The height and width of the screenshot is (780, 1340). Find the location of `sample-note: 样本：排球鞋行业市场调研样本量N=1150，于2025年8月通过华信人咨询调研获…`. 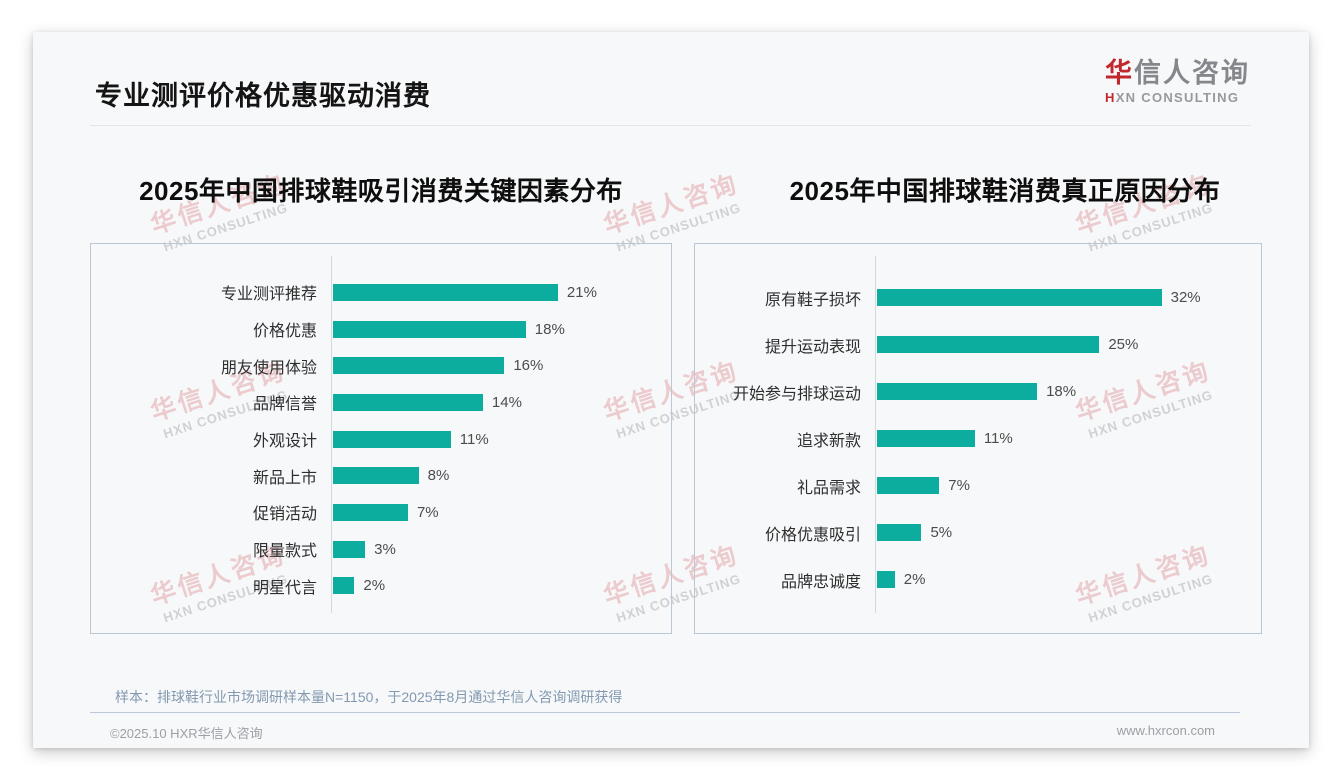

sample-note: 样本：排球鞋行业市场调研样本量N=1150，于2025年8月通过华信人咨询调研获… is located at coordinates (369, 697).